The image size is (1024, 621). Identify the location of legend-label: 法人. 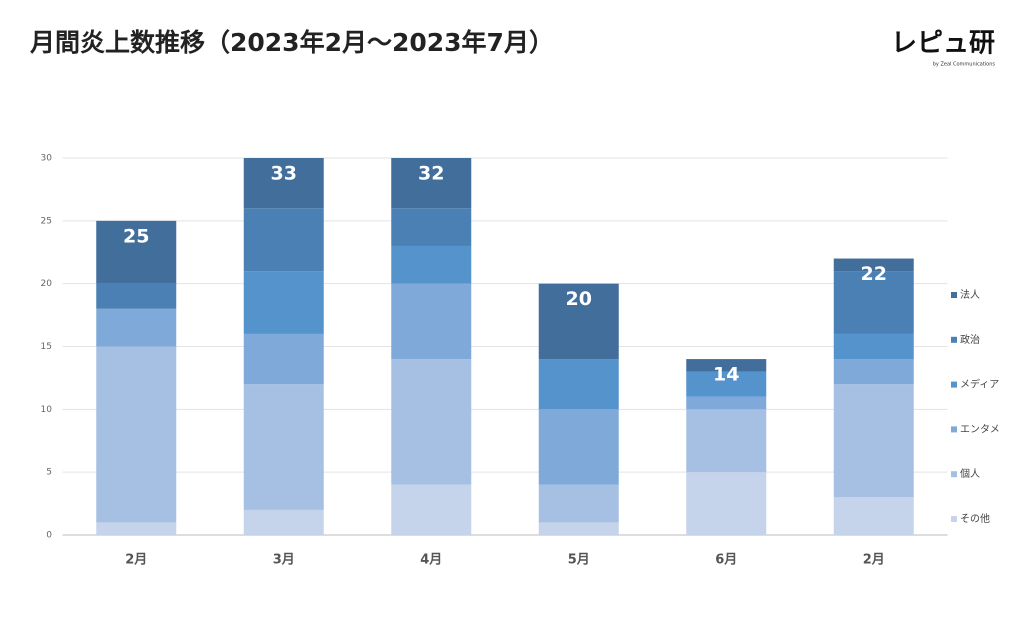
(970, 294).